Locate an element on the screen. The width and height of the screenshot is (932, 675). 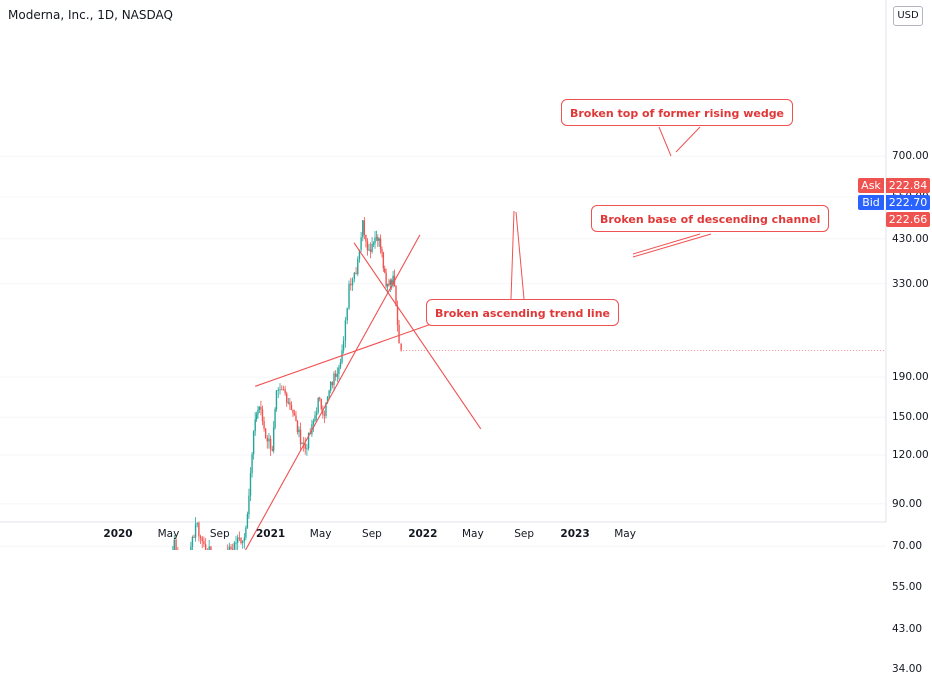
trend-line-descending-channel-base is located at coordinates (417, 336).